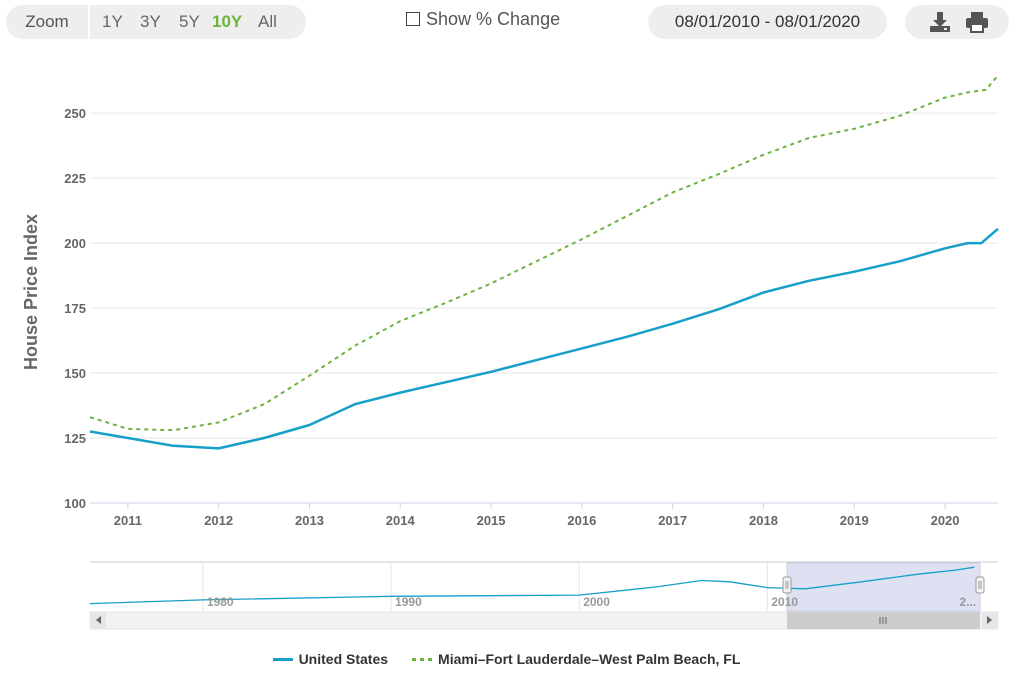 This screenshot has height=674, width=1013. I want to click on show-percent-change-label: Show % Change, so click(493, 18).